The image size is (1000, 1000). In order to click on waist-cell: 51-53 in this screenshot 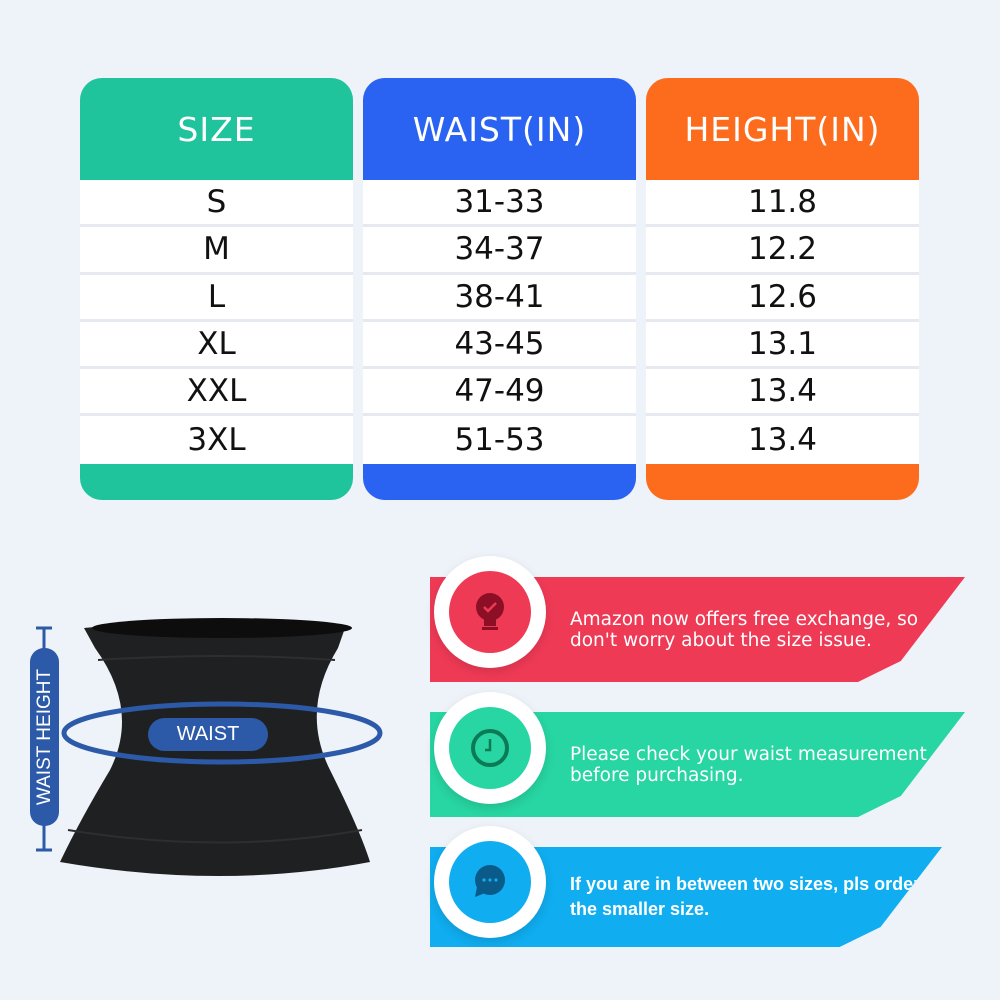, I will do `click(499, 440)`.